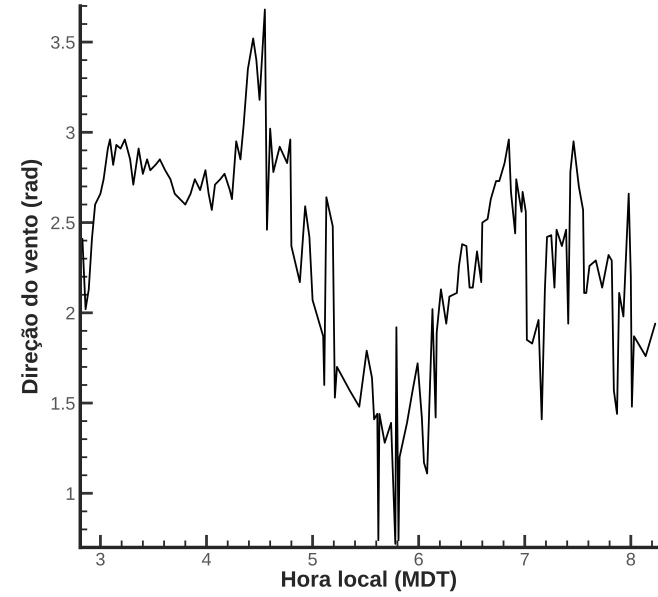 The height and width of the screenshot is (597, 658). Describe the element at coordinates (63, 403) in the screenshot. I see `y-tick-label: 1.5` at that location.